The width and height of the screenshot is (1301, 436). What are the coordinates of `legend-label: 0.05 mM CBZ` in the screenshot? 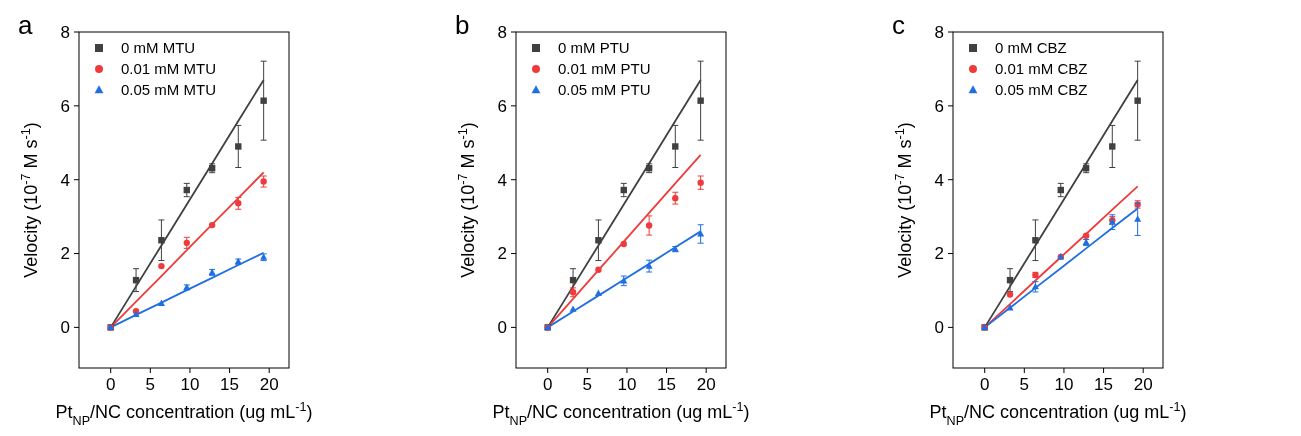 It's located at (1041, 90).